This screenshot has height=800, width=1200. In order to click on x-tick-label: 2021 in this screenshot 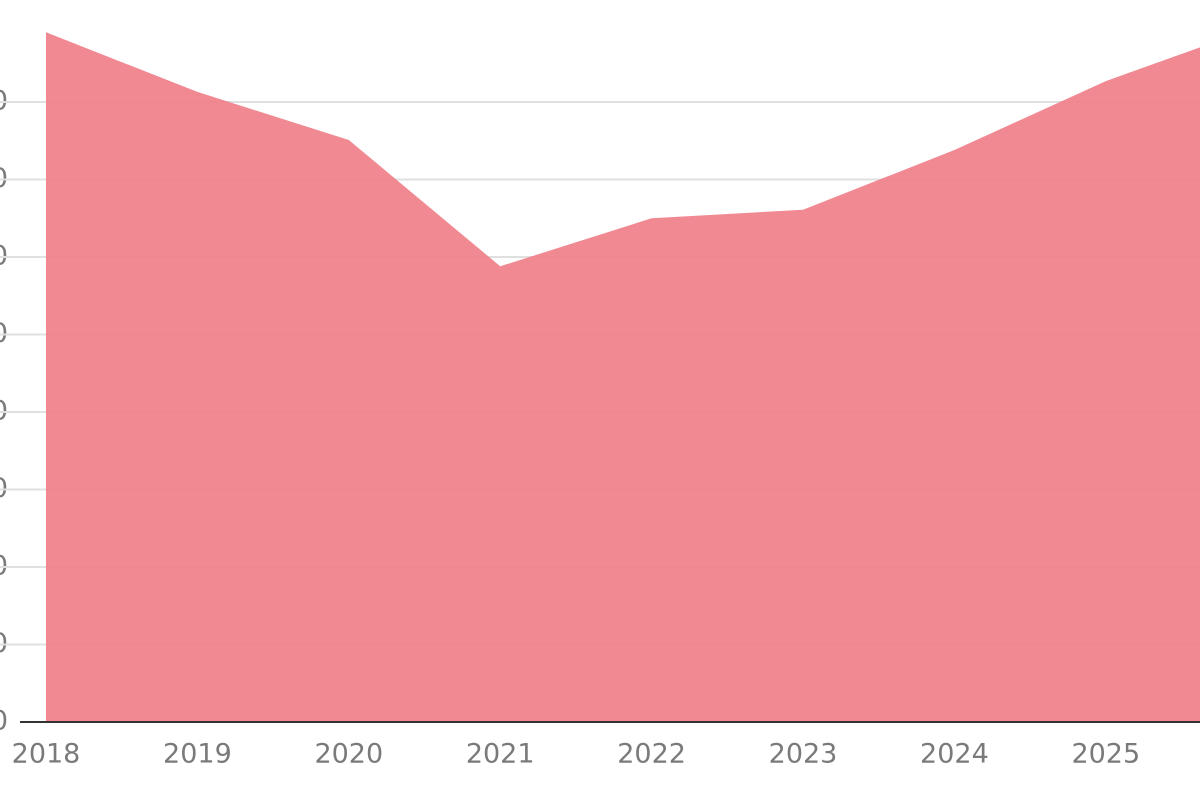, I will do `click(500, 754)`.